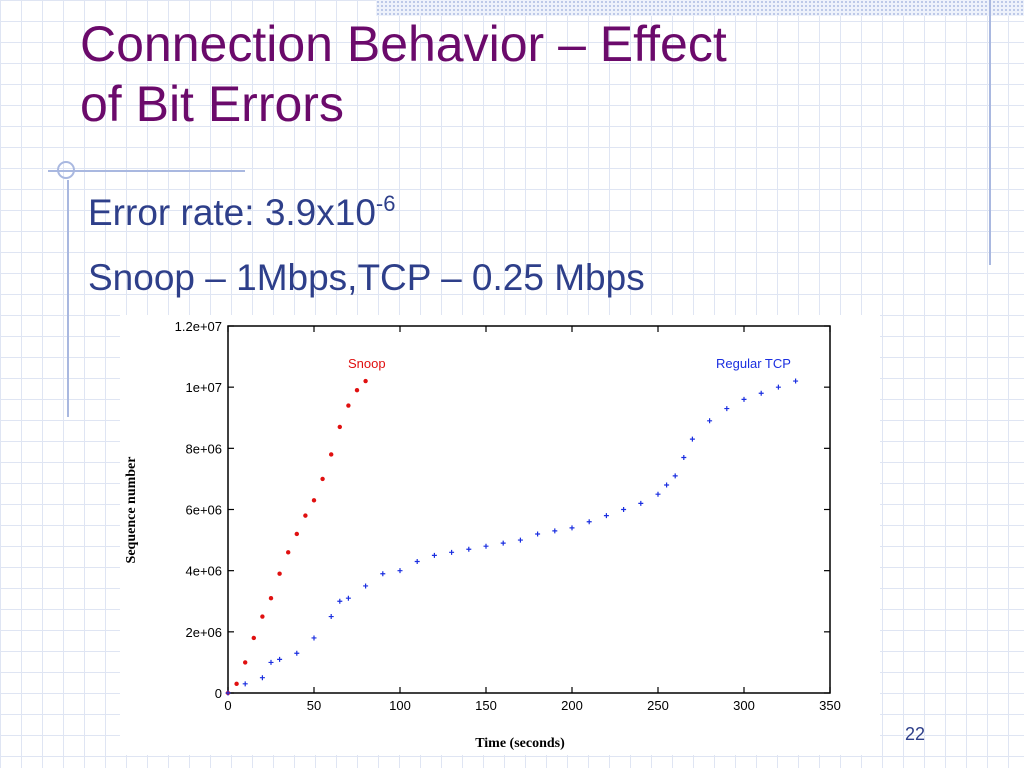 Image resolution: width=1024 pixels, height=768 pixels. Describe the element at coordinates (700, 8) in the screenshot. I see `top-dotted-band` at that location.